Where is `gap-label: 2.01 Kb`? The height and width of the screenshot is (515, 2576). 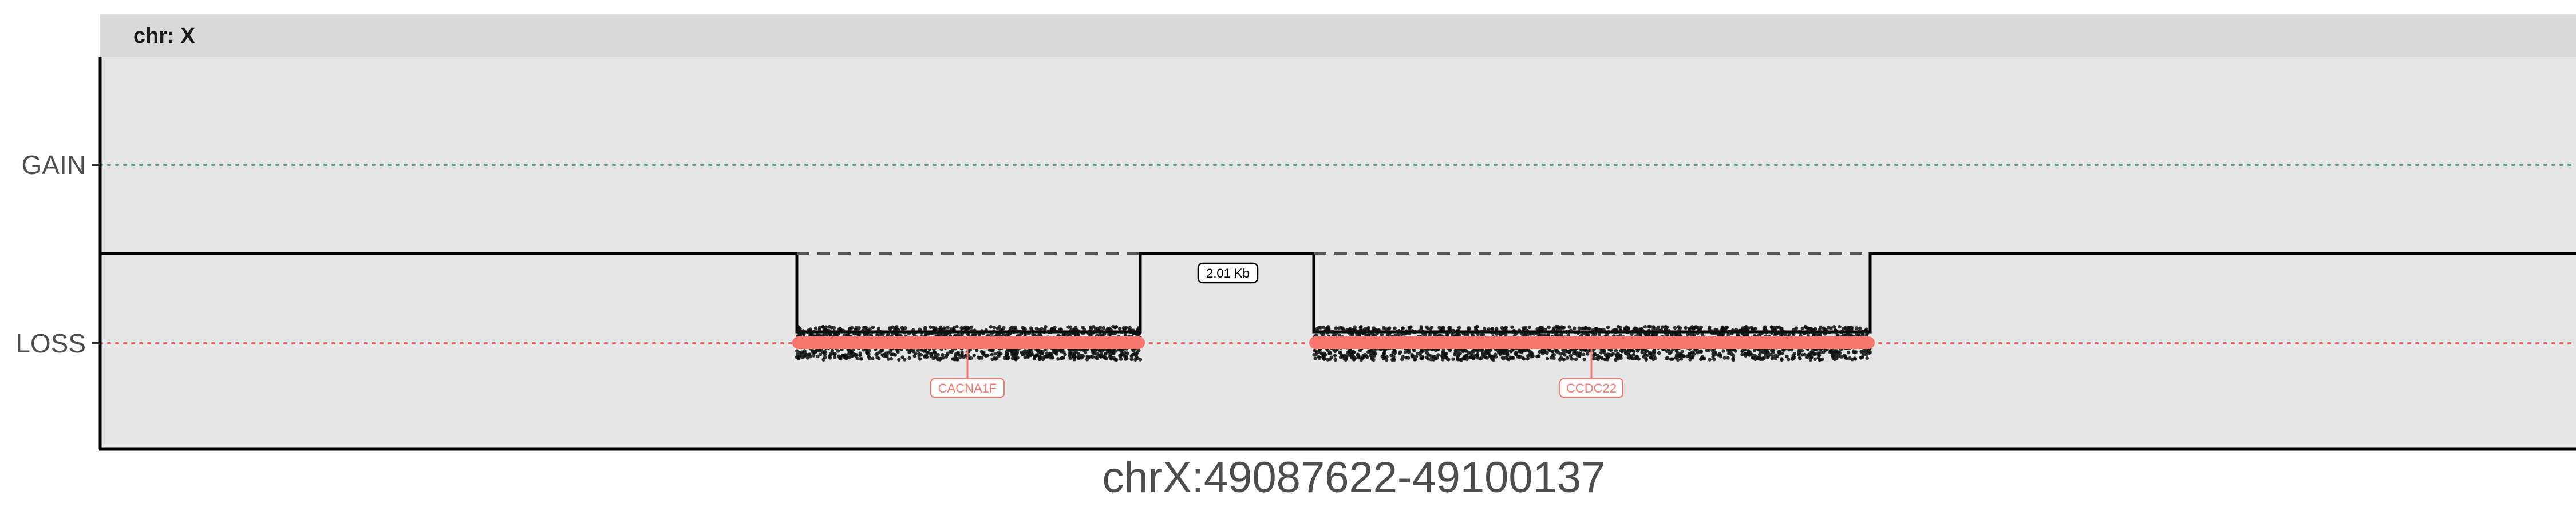 gap-label: 2.01 Kb is located at coordinates (1228, 273).